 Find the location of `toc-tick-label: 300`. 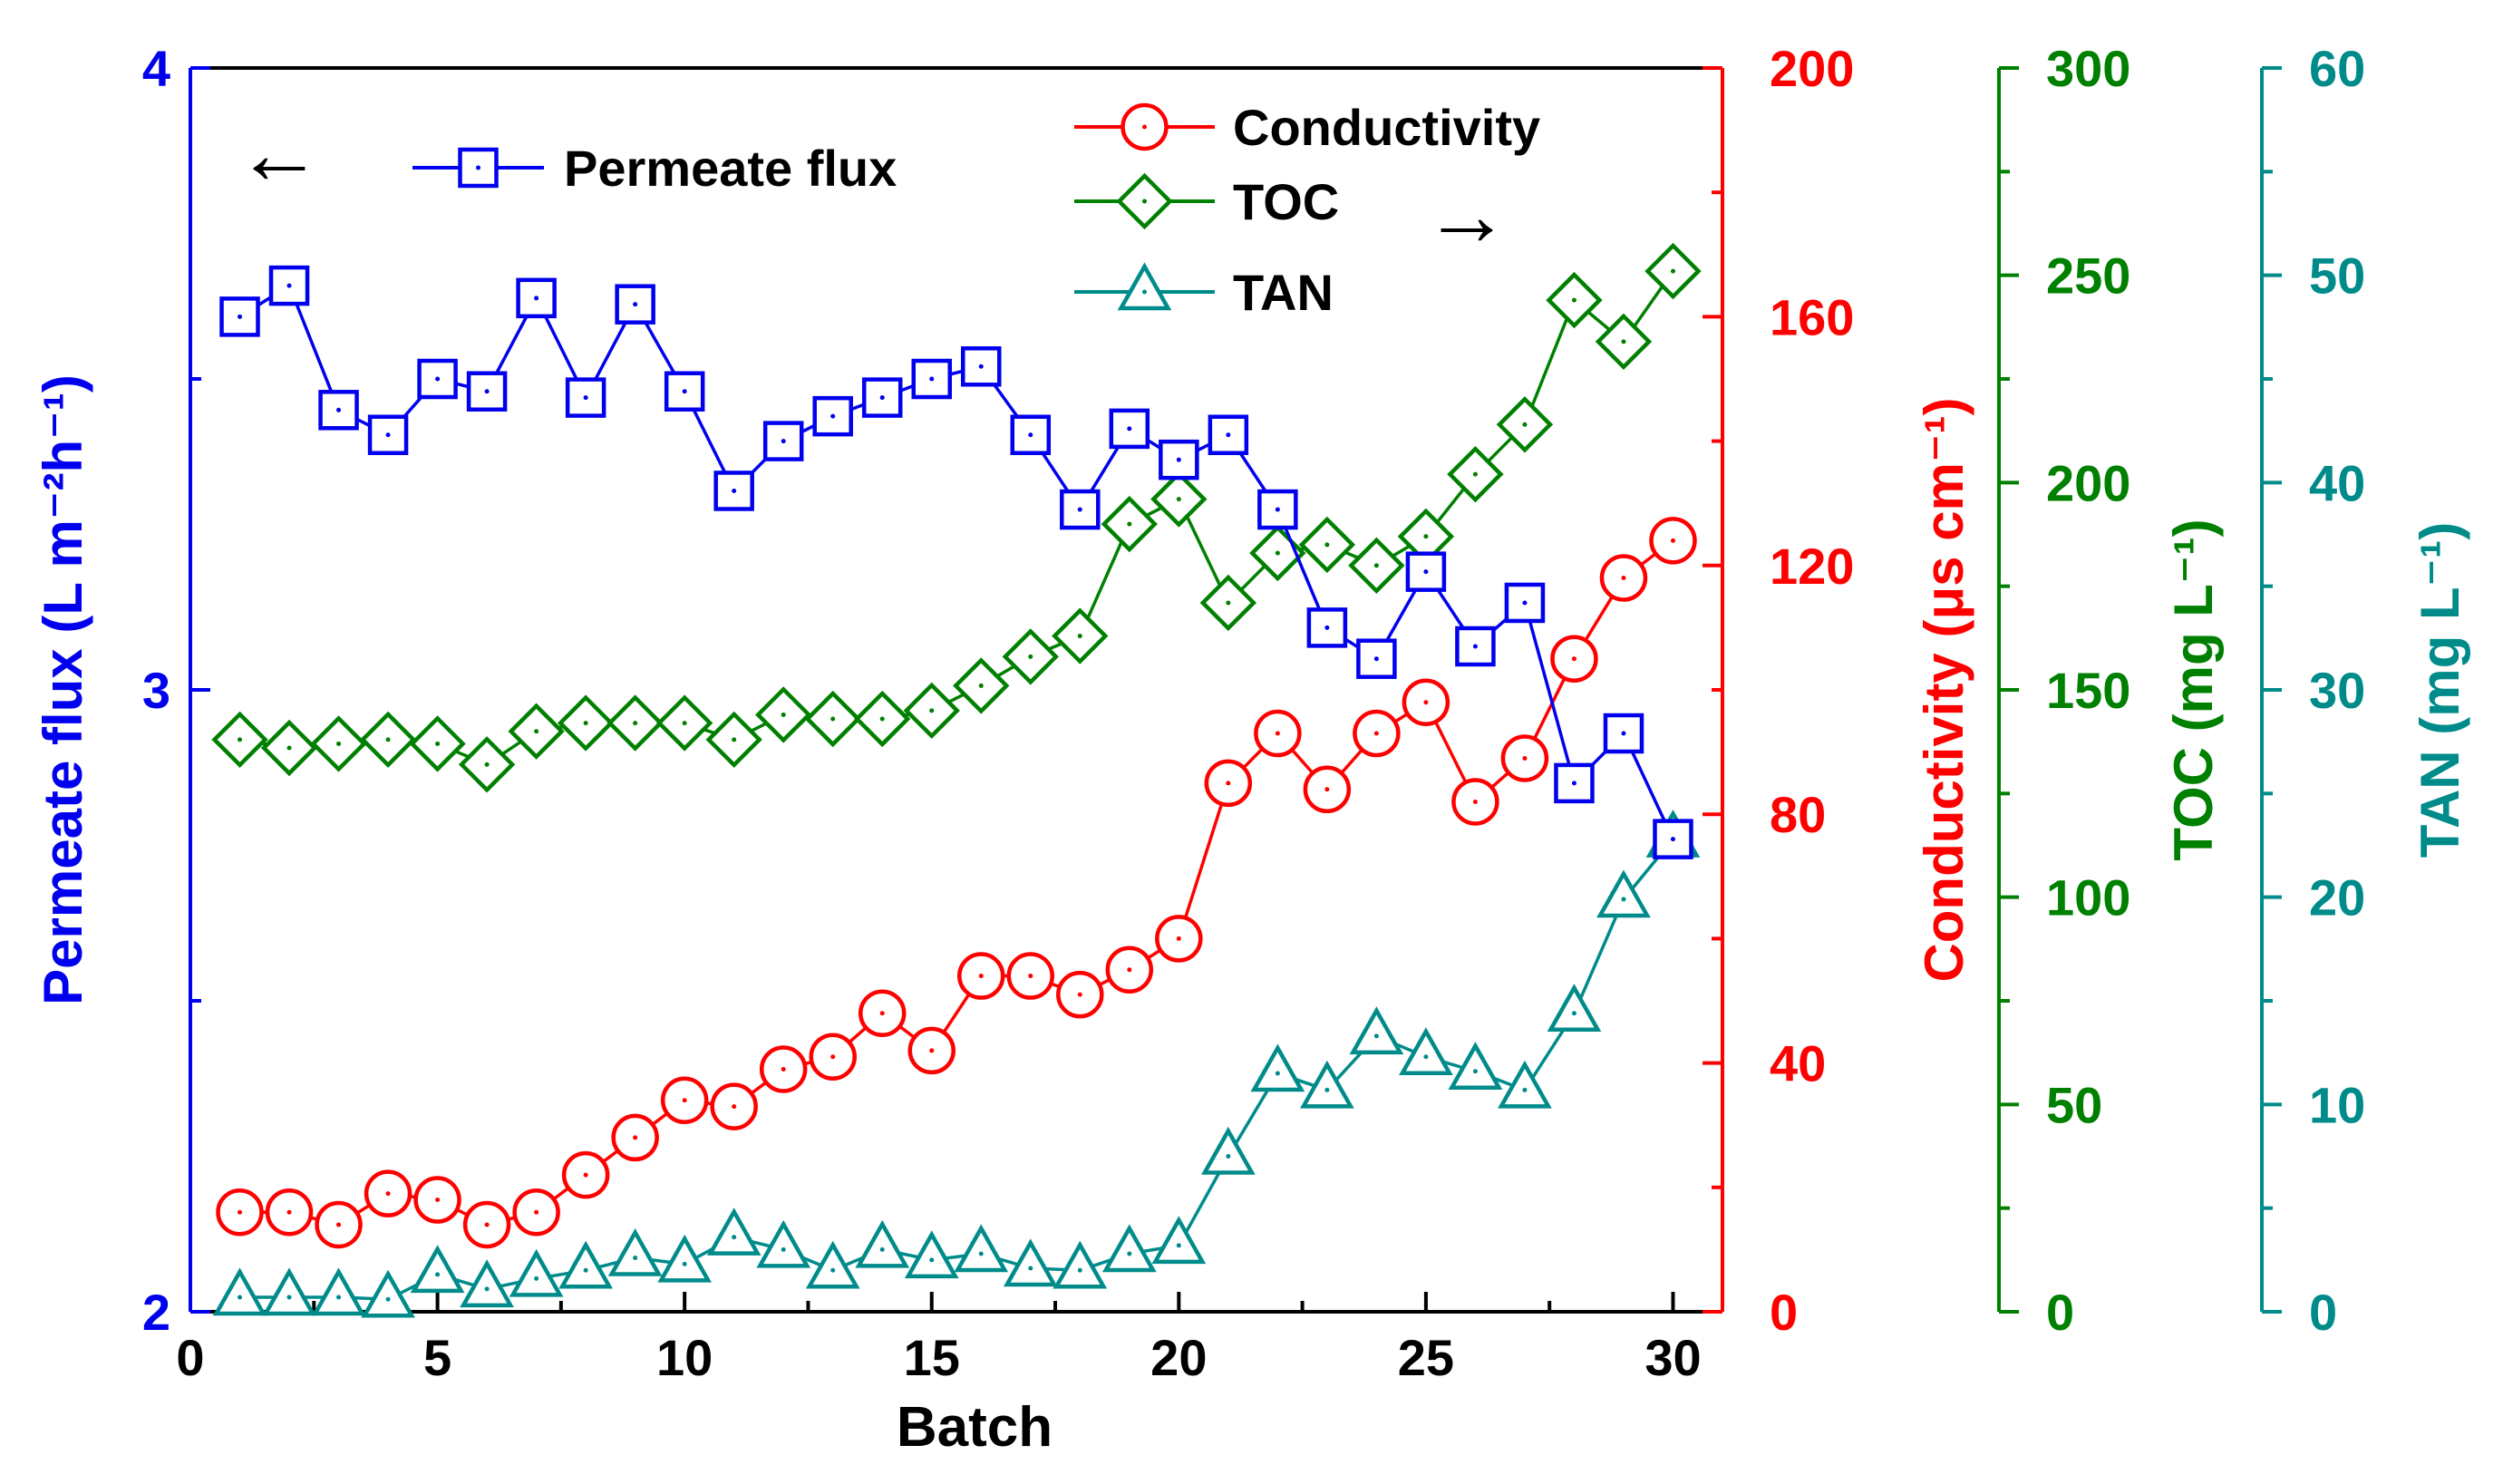

toc-tick-label: 300 is located at coordinates (2088, 68).